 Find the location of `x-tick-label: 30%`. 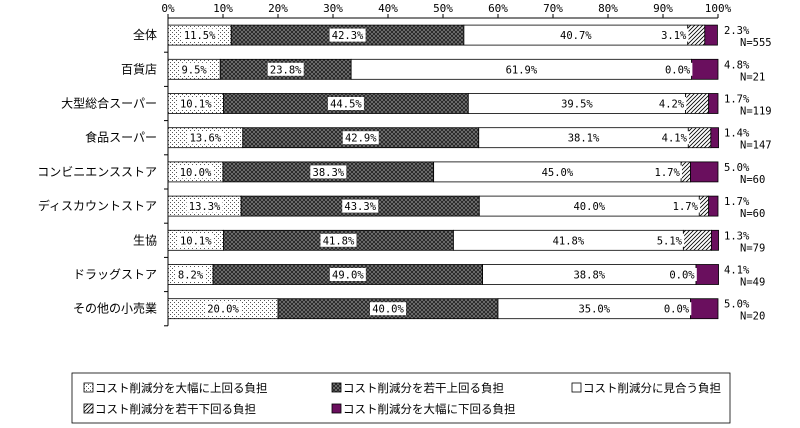

x-tick-label: 30% is located at coordinates (333, 8).